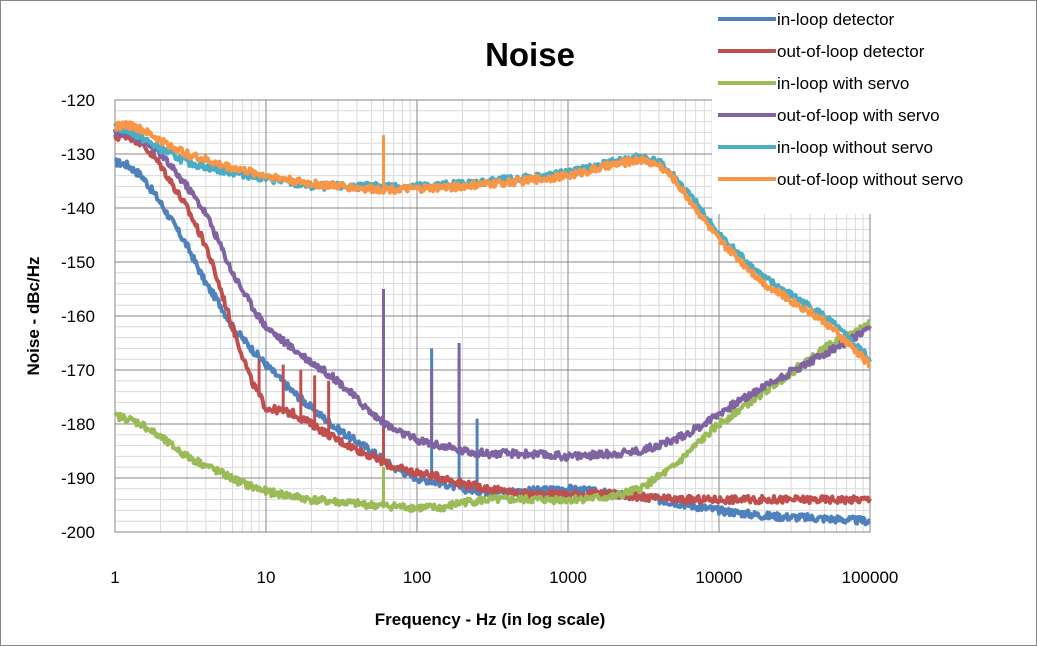  Describe the element at coordinates (851, 51) in the screenshot. I see `legend-label-2: out-of-loop detector` at that location.